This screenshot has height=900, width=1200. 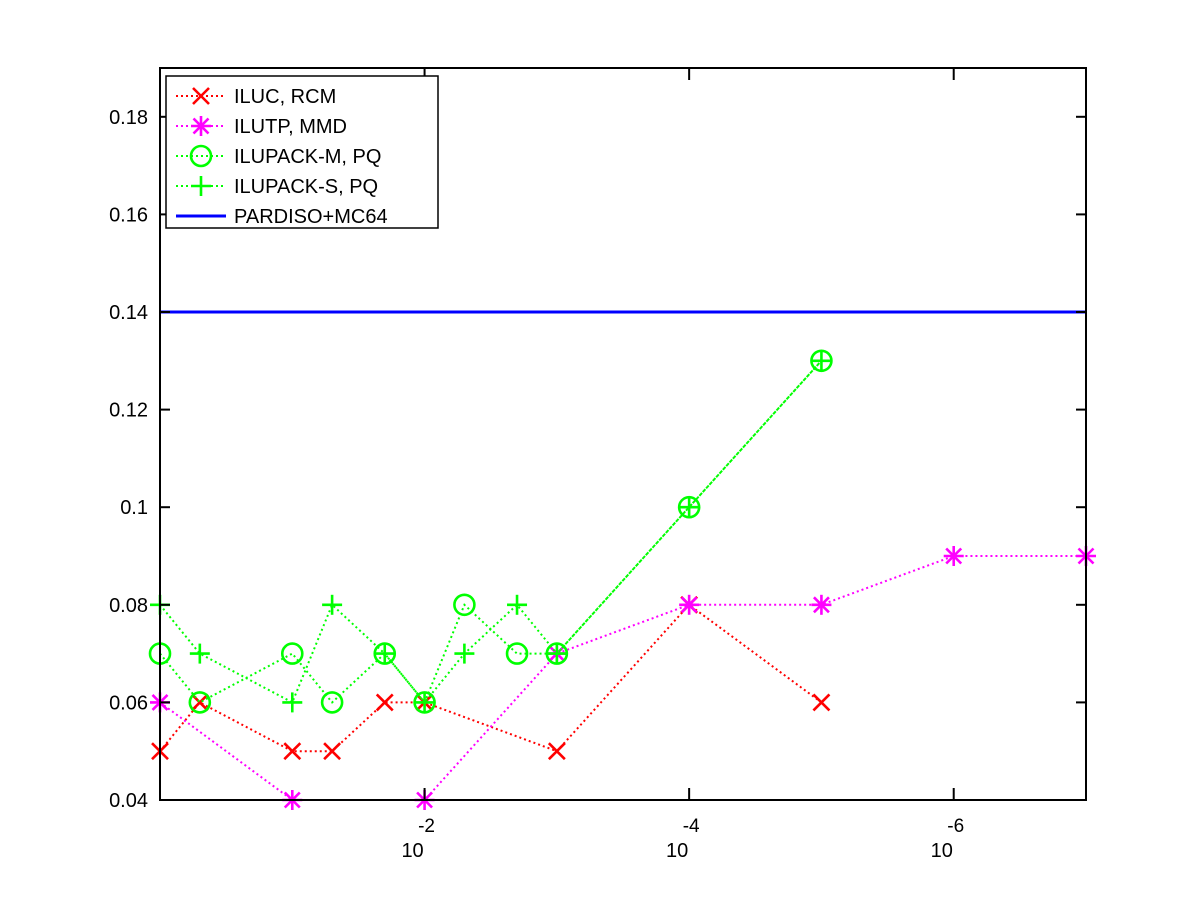 What do you see at coordinates (201, 186) in the screenshot?
I see `legend-marker-ilupack-s-pq` at bounding box center [201, 186].